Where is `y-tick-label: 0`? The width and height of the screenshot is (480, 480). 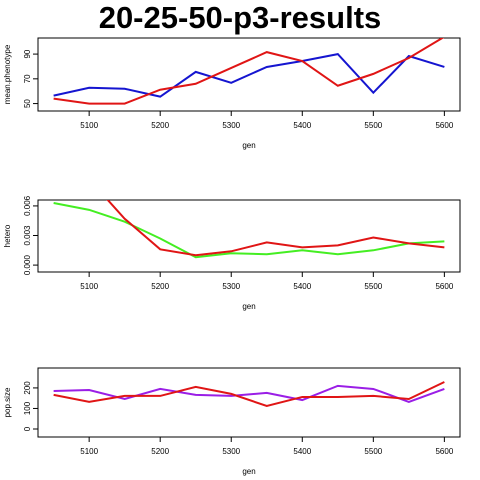
y-tick-label: 0 is located at coordinates (27, 428).